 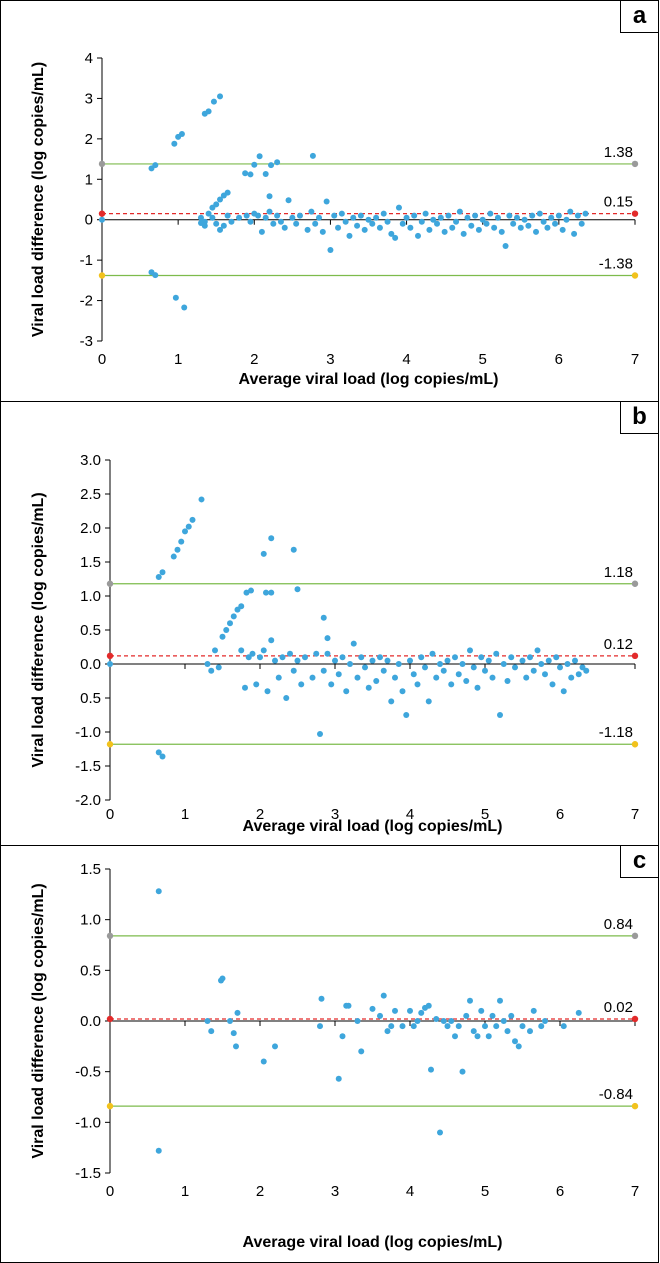 I want to click on y-tick-label: 1, so click(x=89, y=179).